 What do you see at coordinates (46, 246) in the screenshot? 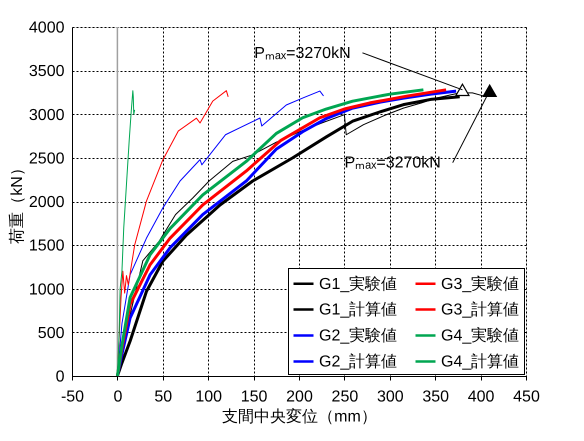
I see `y-tick-label: 1500` at bounding box center [46, 246].